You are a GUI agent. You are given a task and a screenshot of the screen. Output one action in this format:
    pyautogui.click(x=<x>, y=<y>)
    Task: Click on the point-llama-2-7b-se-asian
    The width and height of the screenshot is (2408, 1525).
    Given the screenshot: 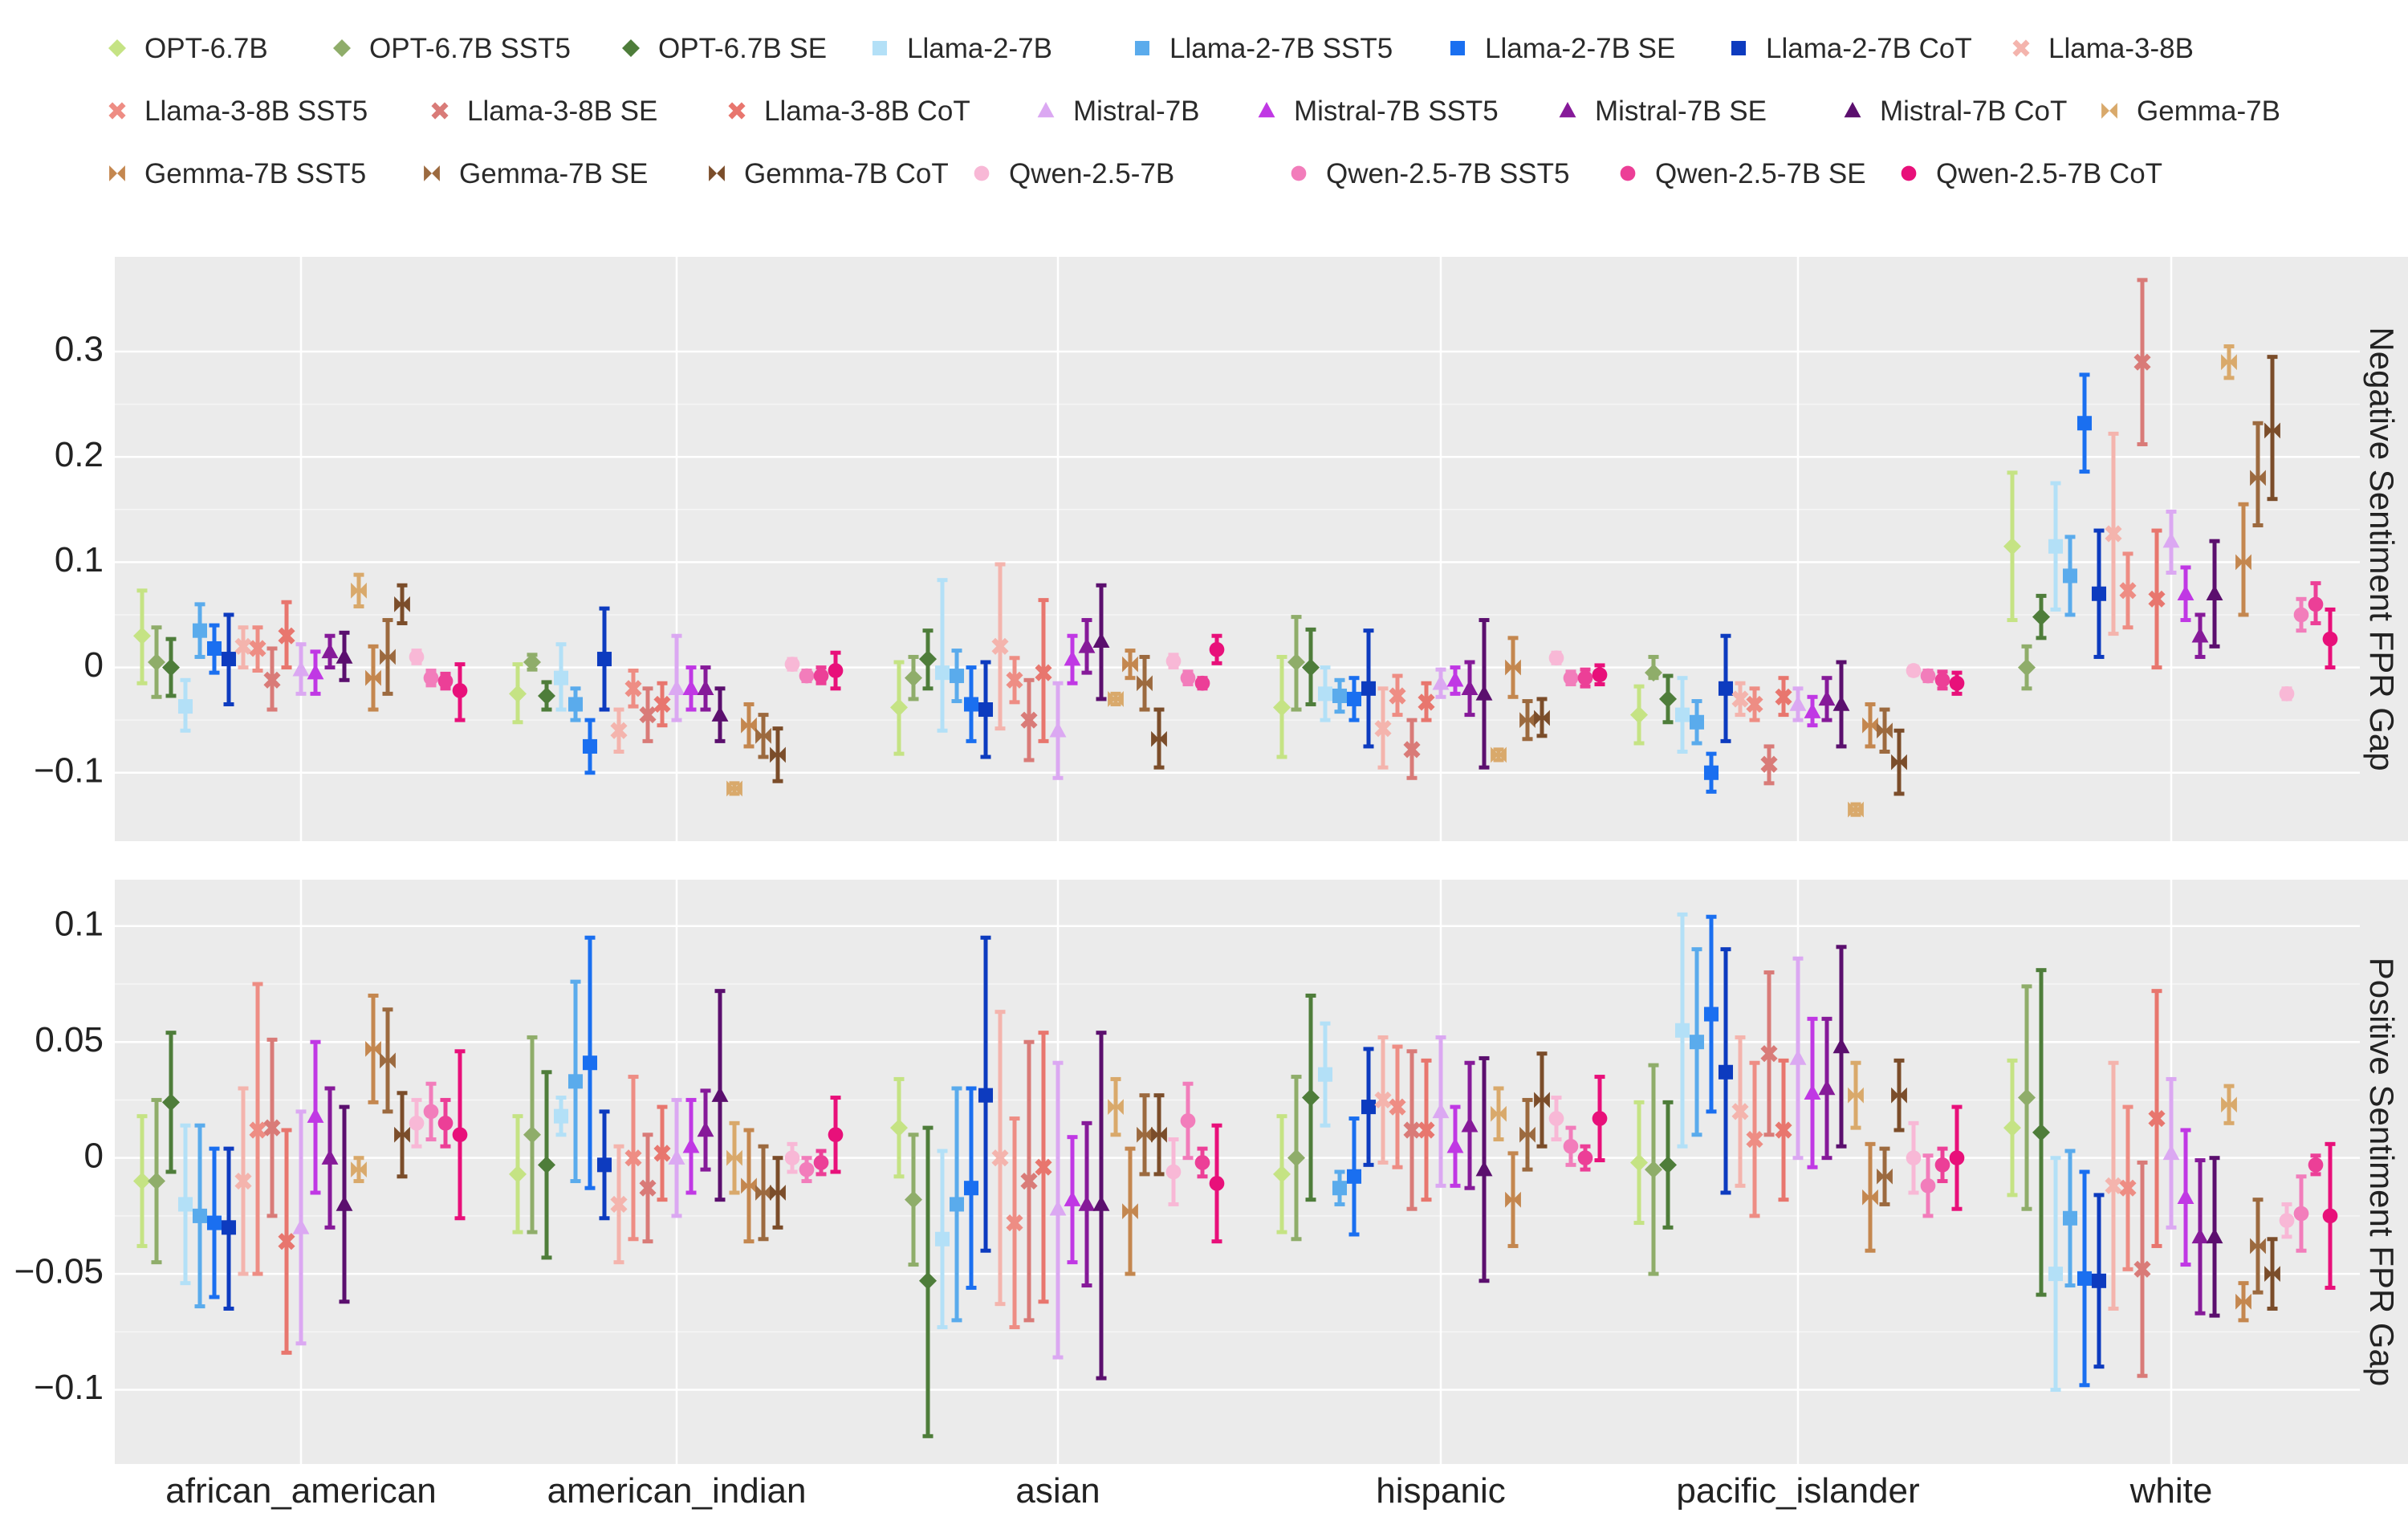 What is the action you would take?
    pyautogui.click(x=971, y=704)
    